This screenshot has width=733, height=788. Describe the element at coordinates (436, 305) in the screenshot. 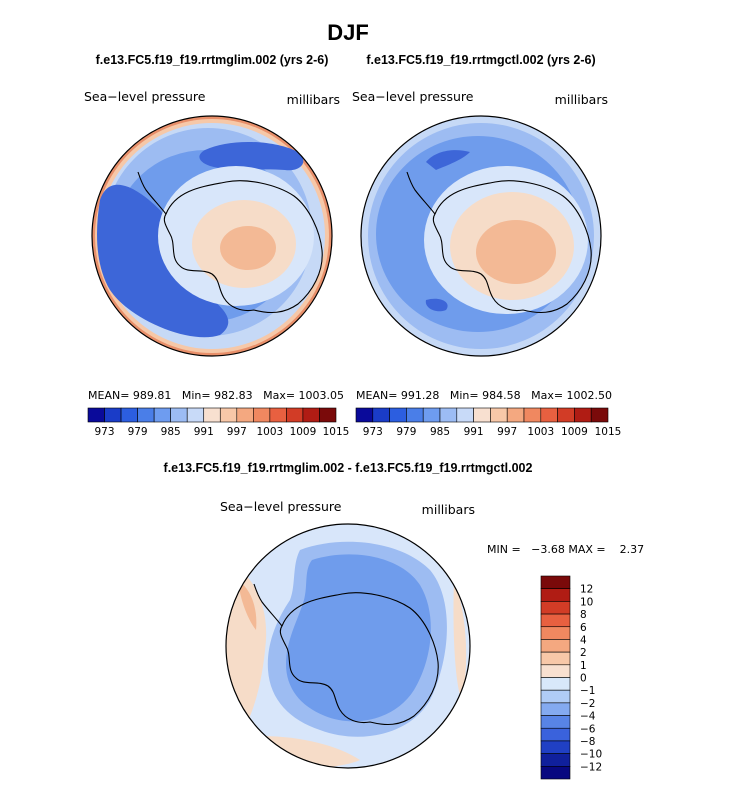

I see `panel2-field-low-core-south` at that location.